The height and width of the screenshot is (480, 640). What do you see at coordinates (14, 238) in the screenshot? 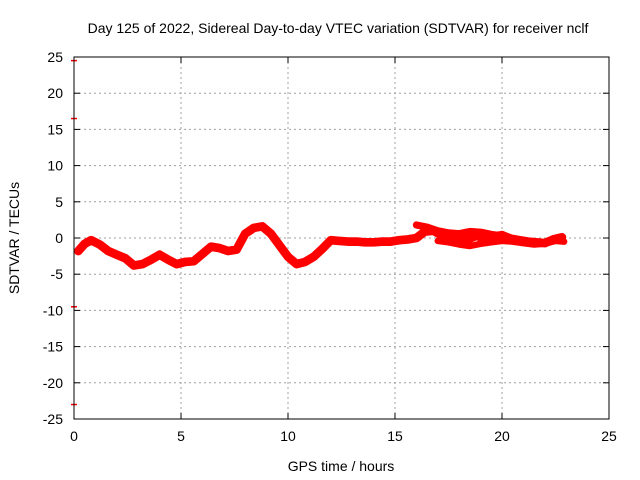
I see `y-axis-label: SDTVAR / TECUs` at bounding box center [14, 238].